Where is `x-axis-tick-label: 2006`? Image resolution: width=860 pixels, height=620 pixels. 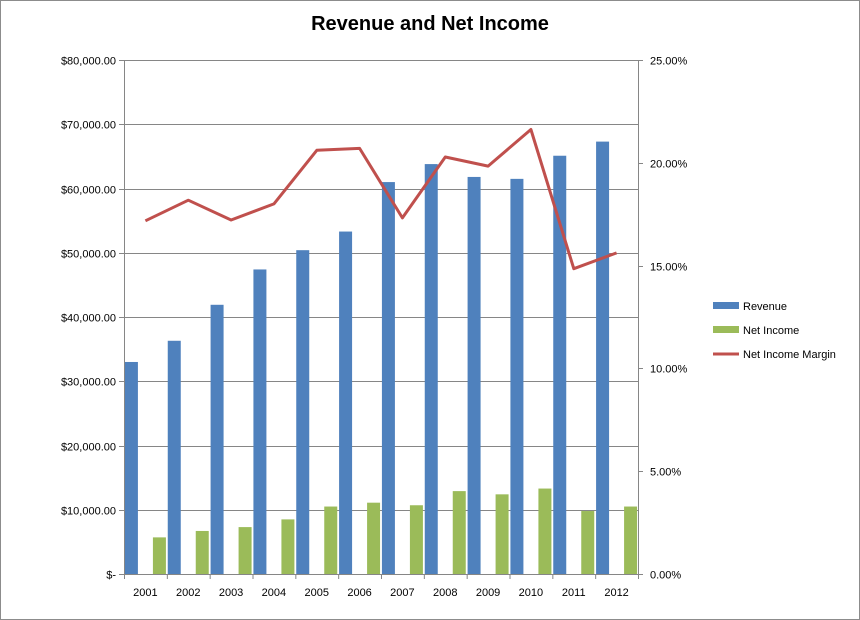
x-axis-tick-label: 2006 is located at coordinates (359, 593).